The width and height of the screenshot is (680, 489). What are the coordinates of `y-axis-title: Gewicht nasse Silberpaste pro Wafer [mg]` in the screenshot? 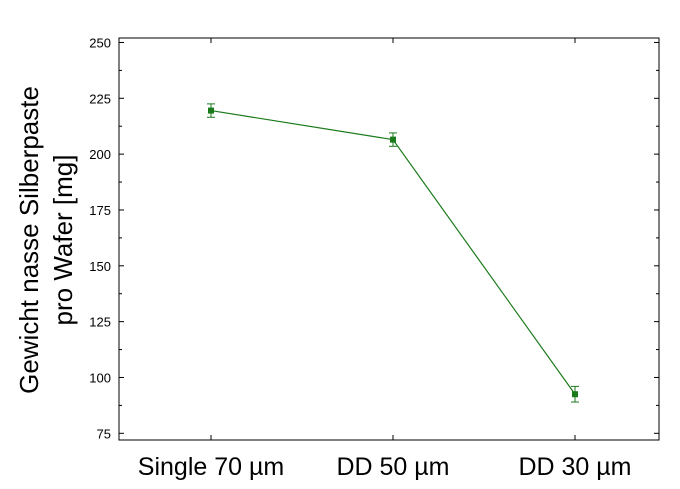 It's located at (46, 240).